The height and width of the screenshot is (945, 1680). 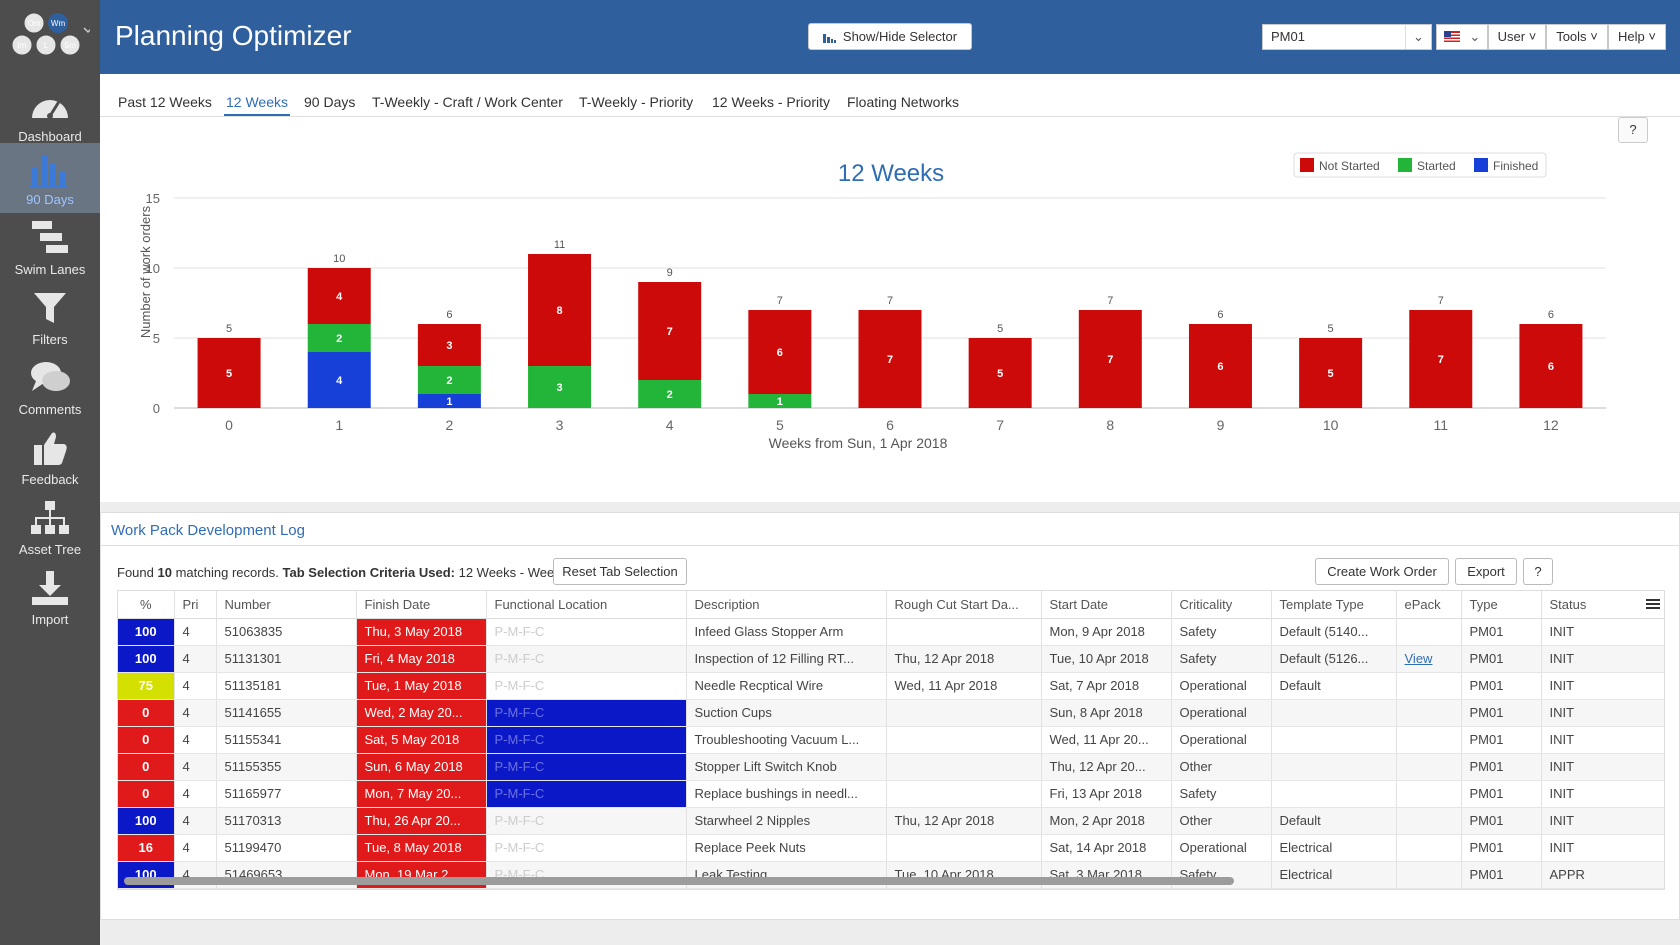 I want to click on column-header: Finish Date, so click(x=421, y=605).